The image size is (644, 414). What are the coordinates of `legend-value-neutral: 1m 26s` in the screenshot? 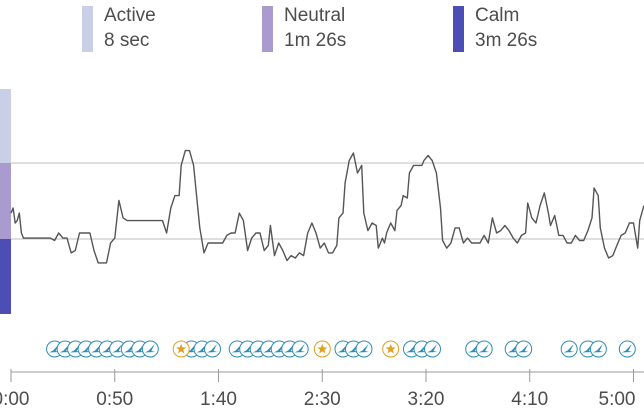 It's located at (315, 40).